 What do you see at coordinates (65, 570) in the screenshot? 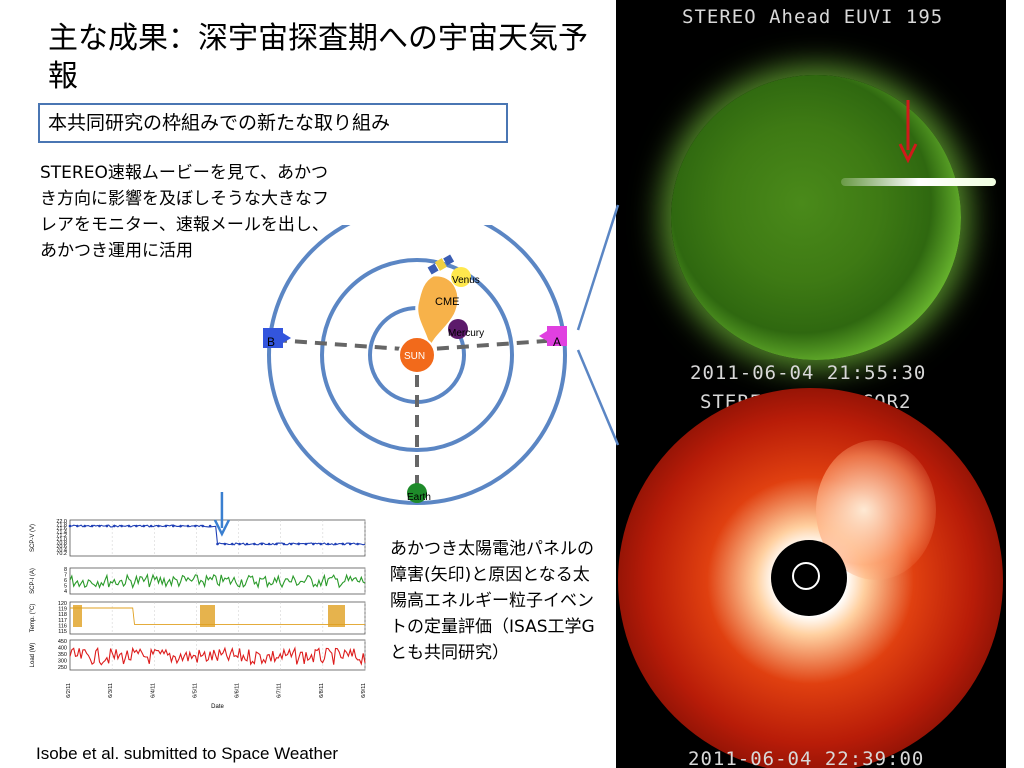
I see `plot-ytick-label: 8` at bounding box center [65, 570].